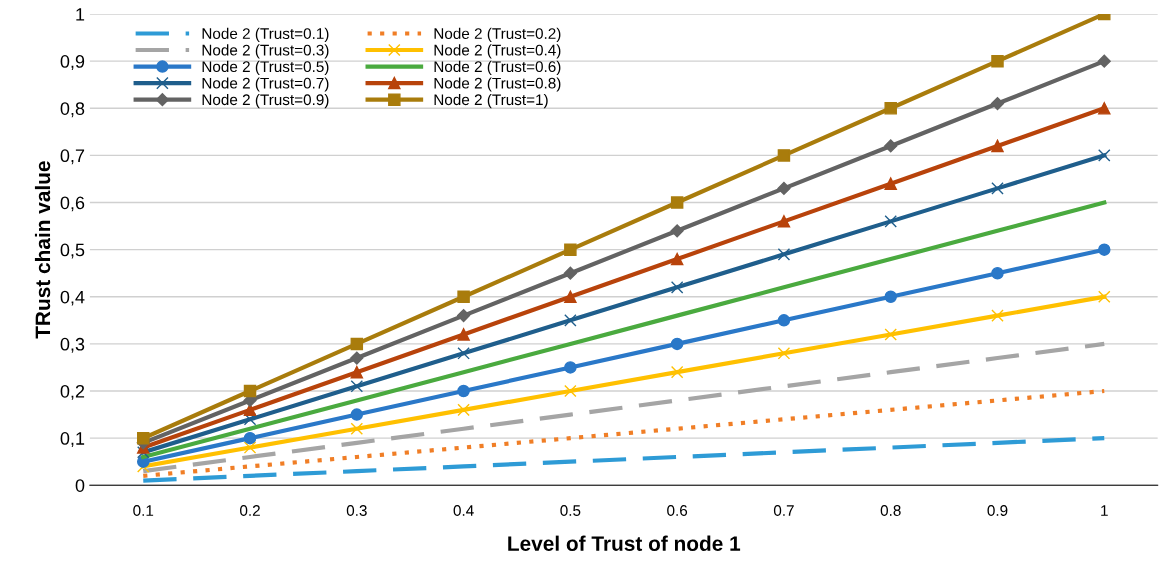  What do you see at coordinates (997, 510) in the screenshot?
I see `x-tick-label: 0.9` at bounding box center [997, 510].